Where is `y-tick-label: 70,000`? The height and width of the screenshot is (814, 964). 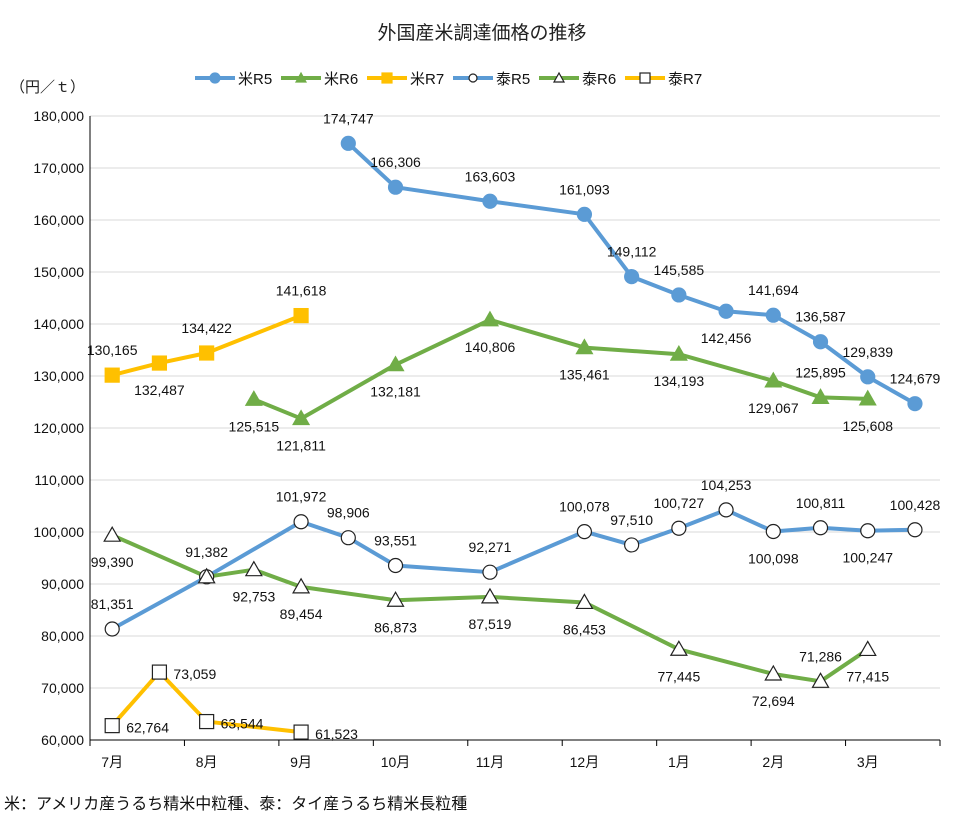 y-tick-label: 70,000 is located at coordinates (62, 688).